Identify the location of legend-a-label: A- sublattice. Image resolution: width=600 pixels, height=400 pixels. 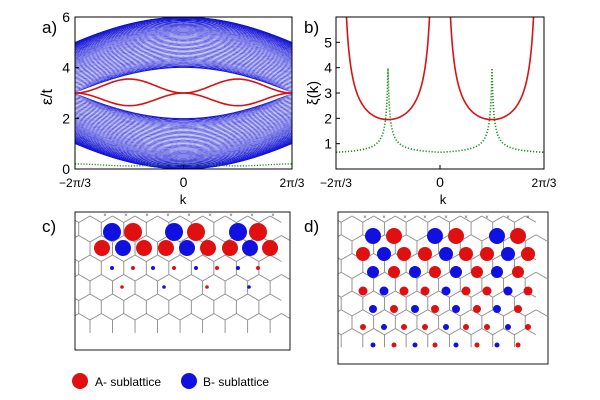
(128, 382).